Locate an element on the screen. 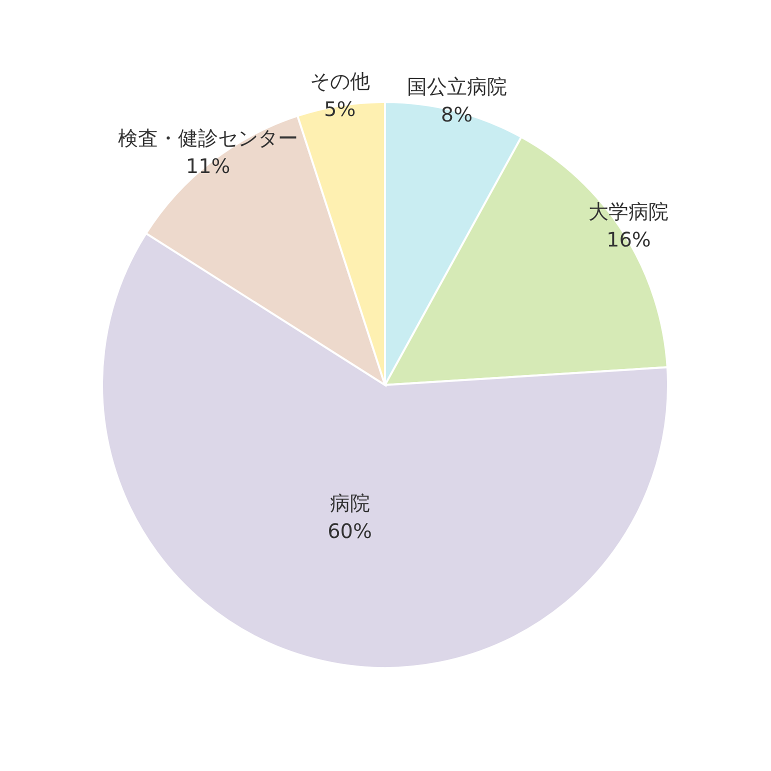  data-label: 8% is located at coordinates (456, 114).